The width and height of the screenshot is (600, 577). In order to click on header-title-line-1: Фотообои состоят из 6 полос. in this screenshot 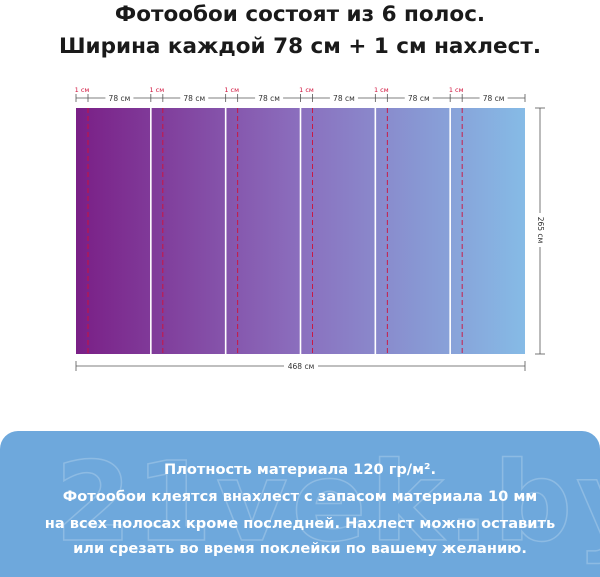, I will do `click(300, 14)`.